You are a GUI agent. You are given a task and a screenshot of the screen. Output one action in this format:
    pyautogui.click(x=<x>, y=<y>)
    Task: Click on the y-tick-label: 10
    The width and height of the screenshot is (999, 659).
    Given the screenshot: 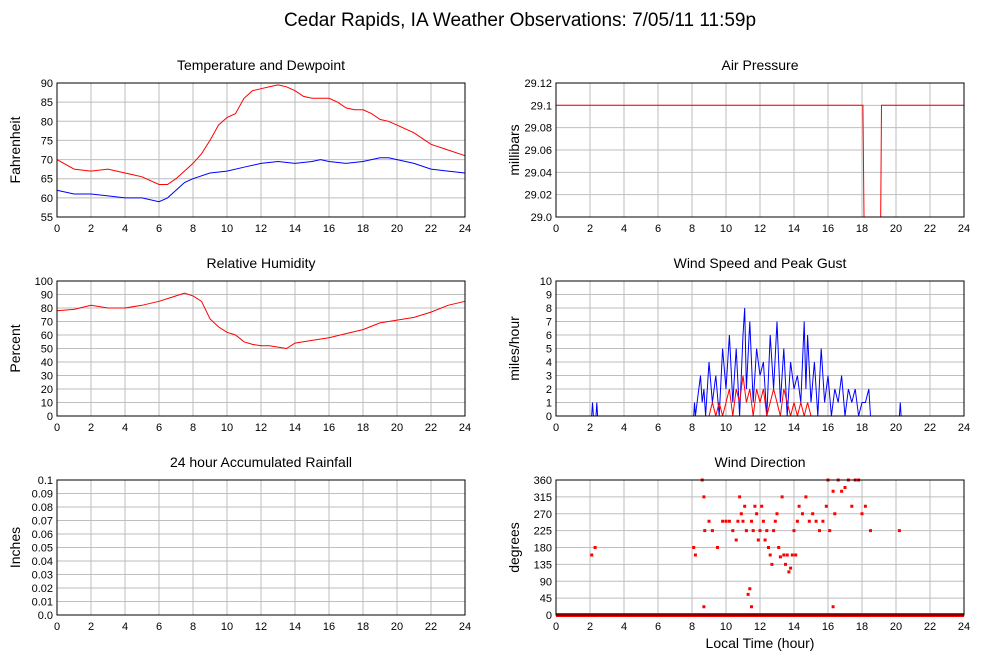 What is the action you would take?
    pyautogui.click(x=47, y=404)
    